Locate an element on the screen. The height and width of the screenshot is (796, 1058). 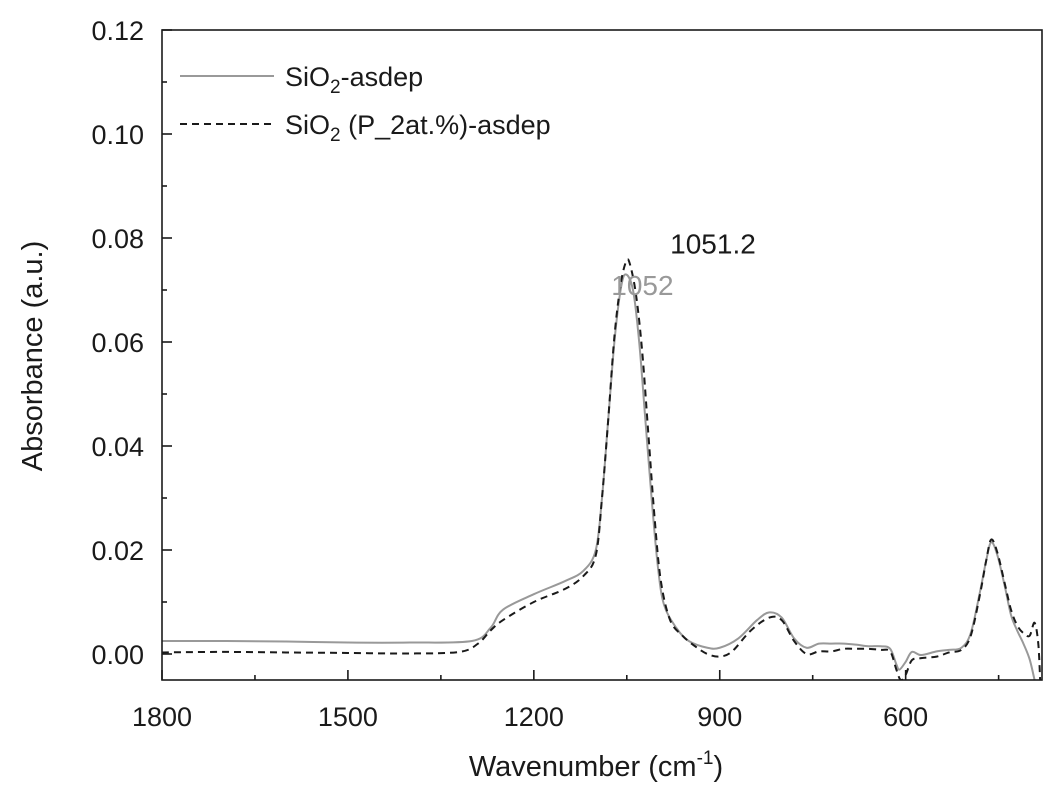
y-tick-label: 0.08 is located at coordinates (117, 239).